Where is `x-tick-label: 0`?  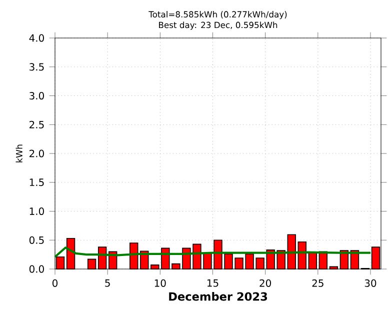
x-tick-label: 0 is located at coordinates (55, 283).